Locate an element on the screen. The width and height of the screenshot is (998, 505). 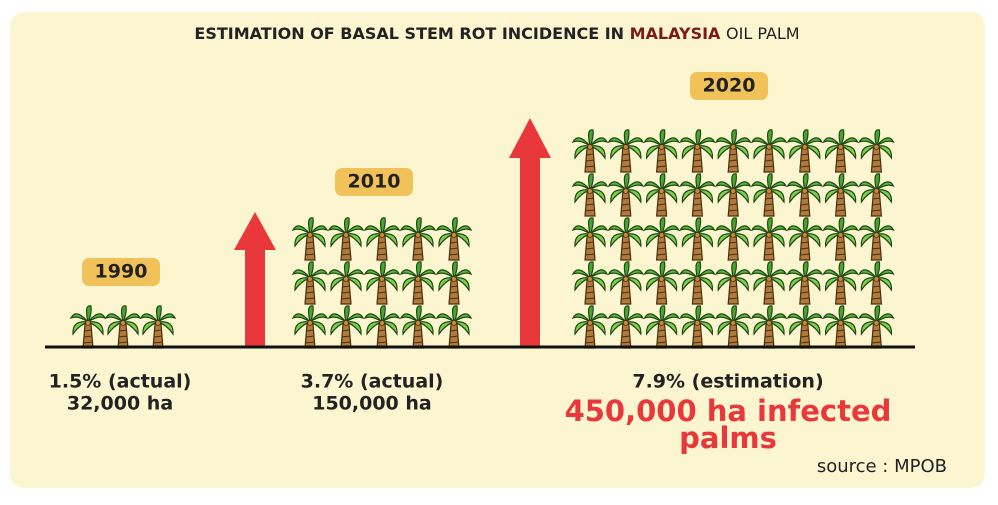
stat: 150,000 ha is located at coordinates (372, 404).